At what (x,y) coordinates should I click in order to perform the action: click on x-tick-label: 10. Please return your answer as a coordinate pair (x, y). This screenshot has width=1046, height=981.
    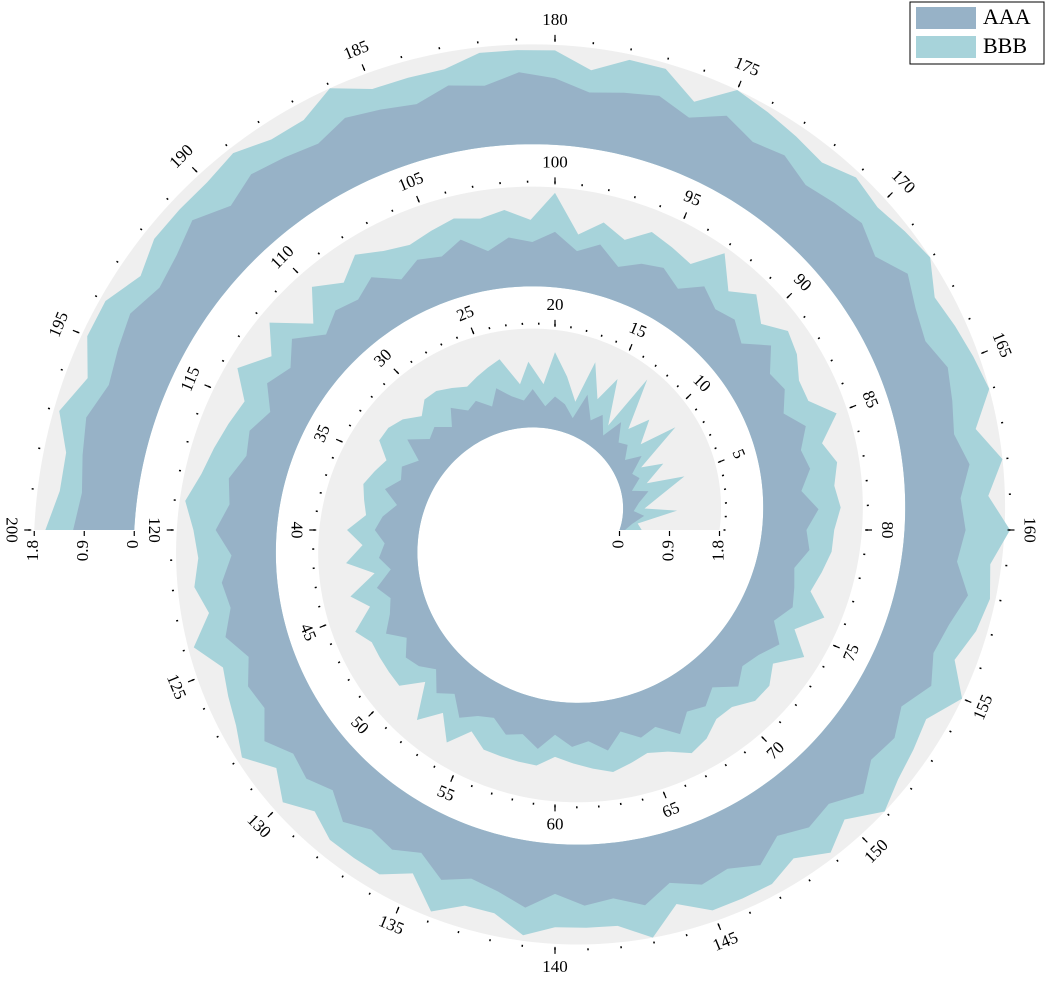
    Looking at the image, I should click on (701, 382).